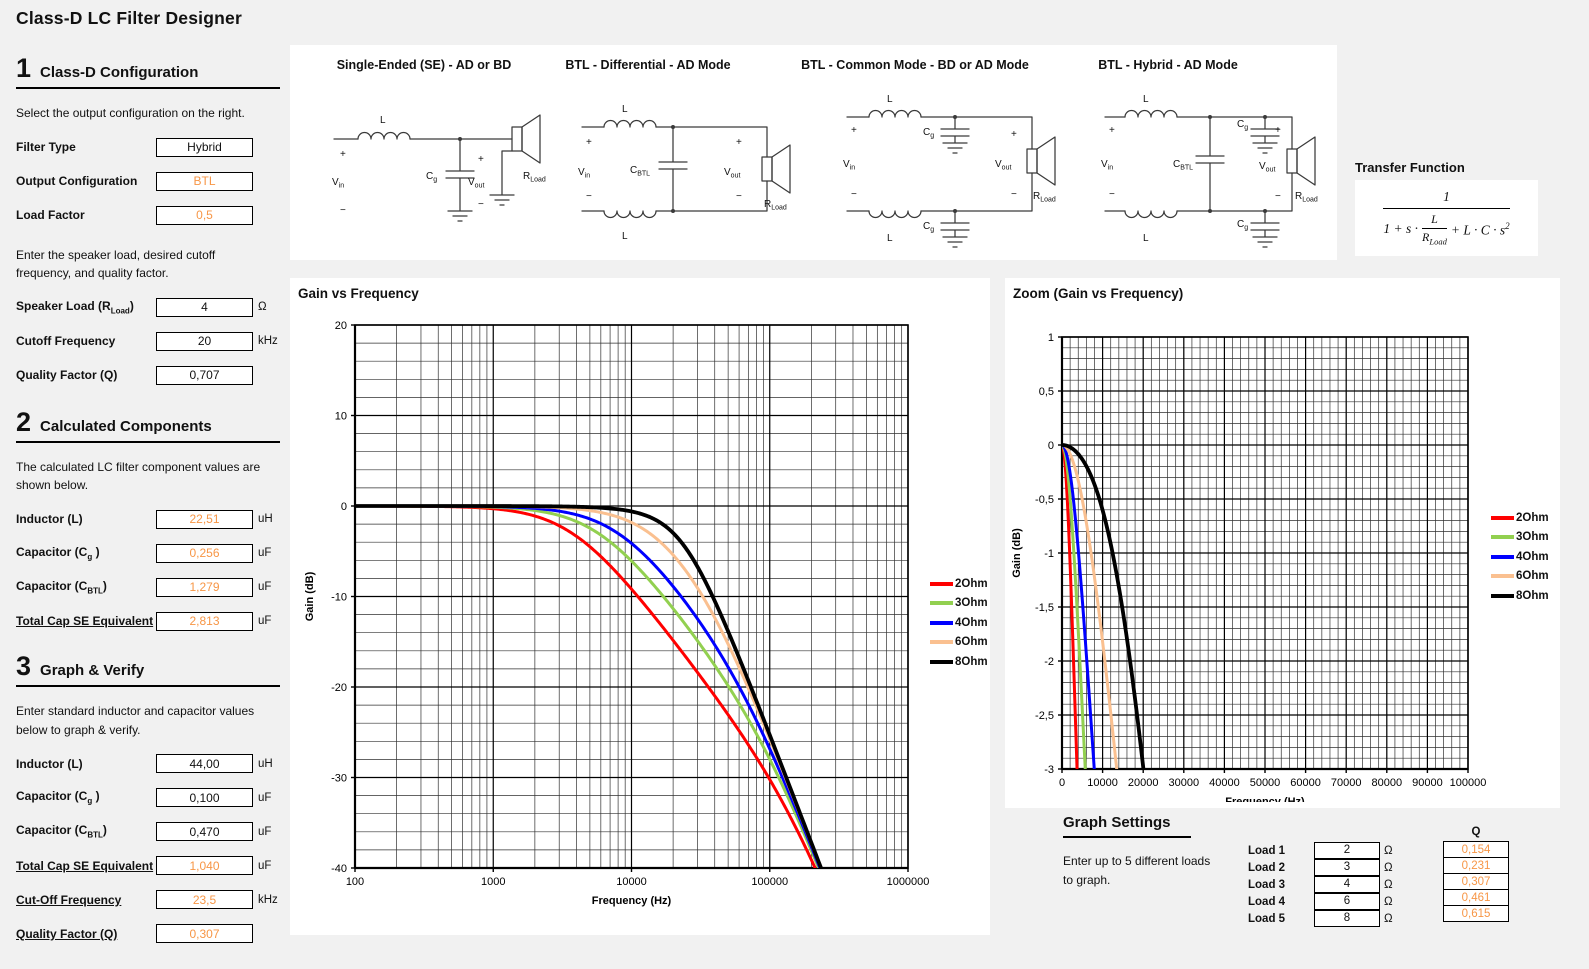  What do you see at coordinates (268, 899) in the screenshot?
I see `field-unit: kHz` at bounding box center [268, 899].